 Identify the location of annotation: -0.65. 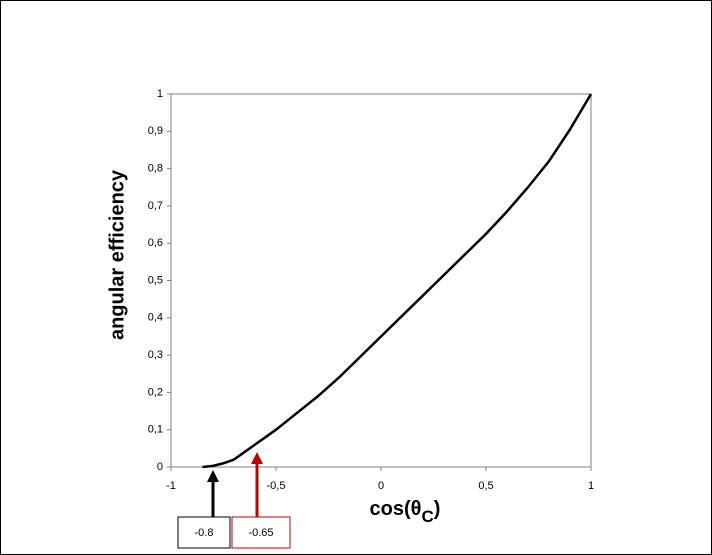
(260, 533).